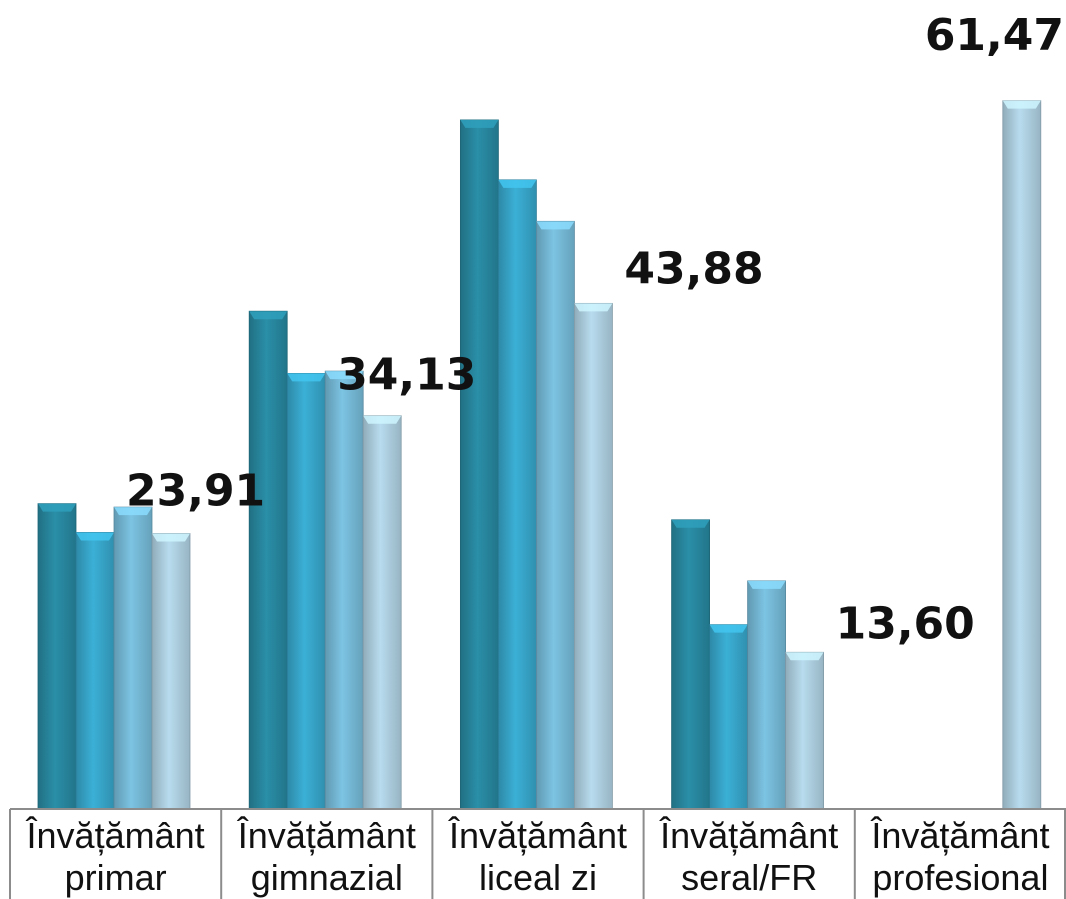 Image resolution: width=1066 pixels, height=899 pixels. I want to click on category-label-line: seral/FR, so click(749, 877).